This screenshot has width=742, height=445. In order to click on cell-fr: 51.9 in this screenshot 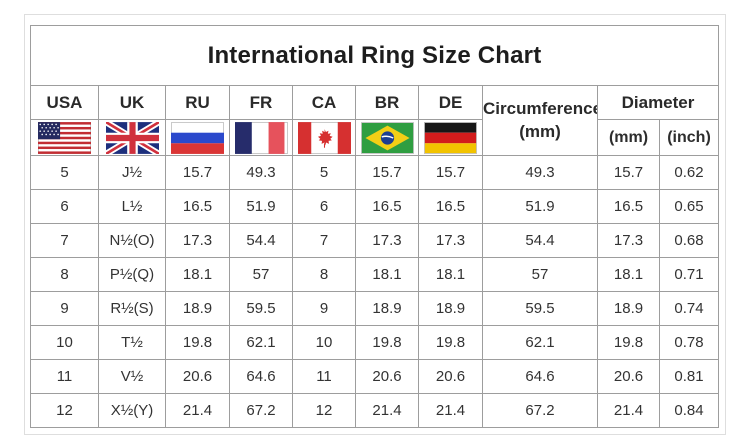, I will do `click(261, 206)`.